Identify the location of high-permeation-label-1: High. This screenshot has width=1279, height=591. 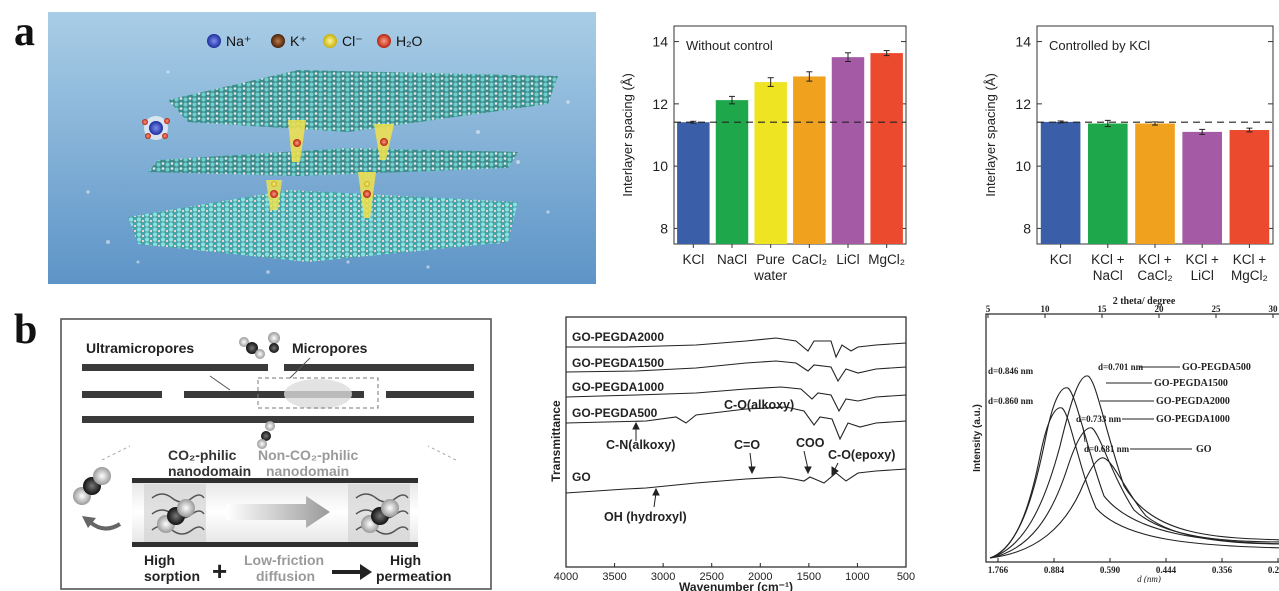
(405, 560).